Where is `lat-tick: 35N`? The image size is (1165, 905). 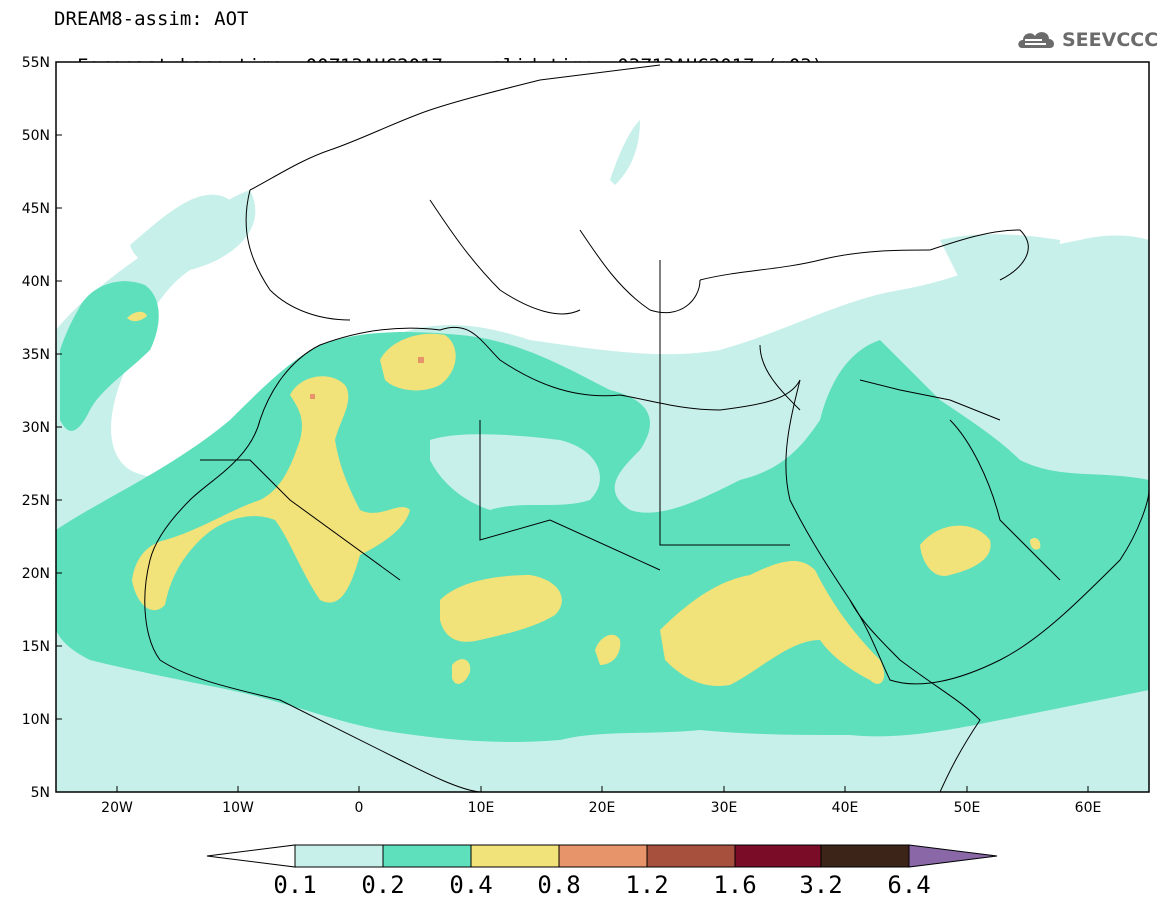 lat-tick: 35N is located at coordinates (42, 355).